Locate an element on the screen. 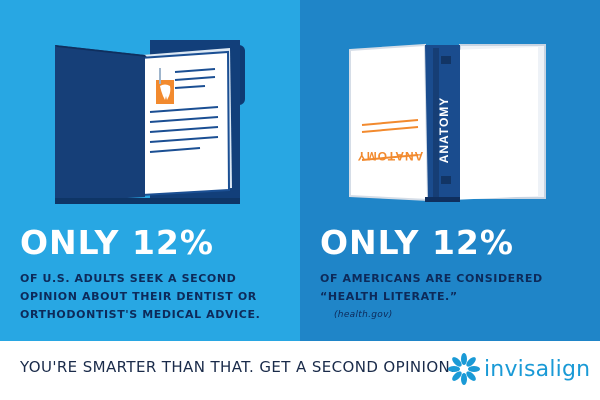 The width and height of the screenshot is (600, 400). spine-label: ANATOMY is located at coordinates (444, 130).